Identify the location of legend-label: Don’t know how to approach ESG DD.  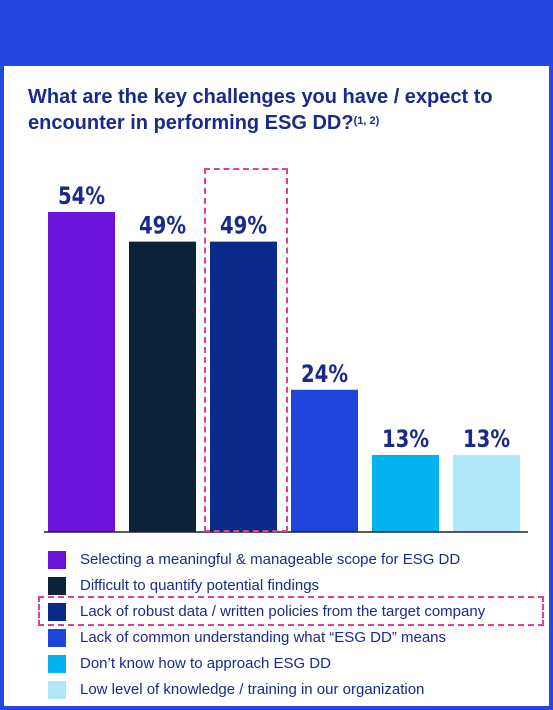
(205, 663).